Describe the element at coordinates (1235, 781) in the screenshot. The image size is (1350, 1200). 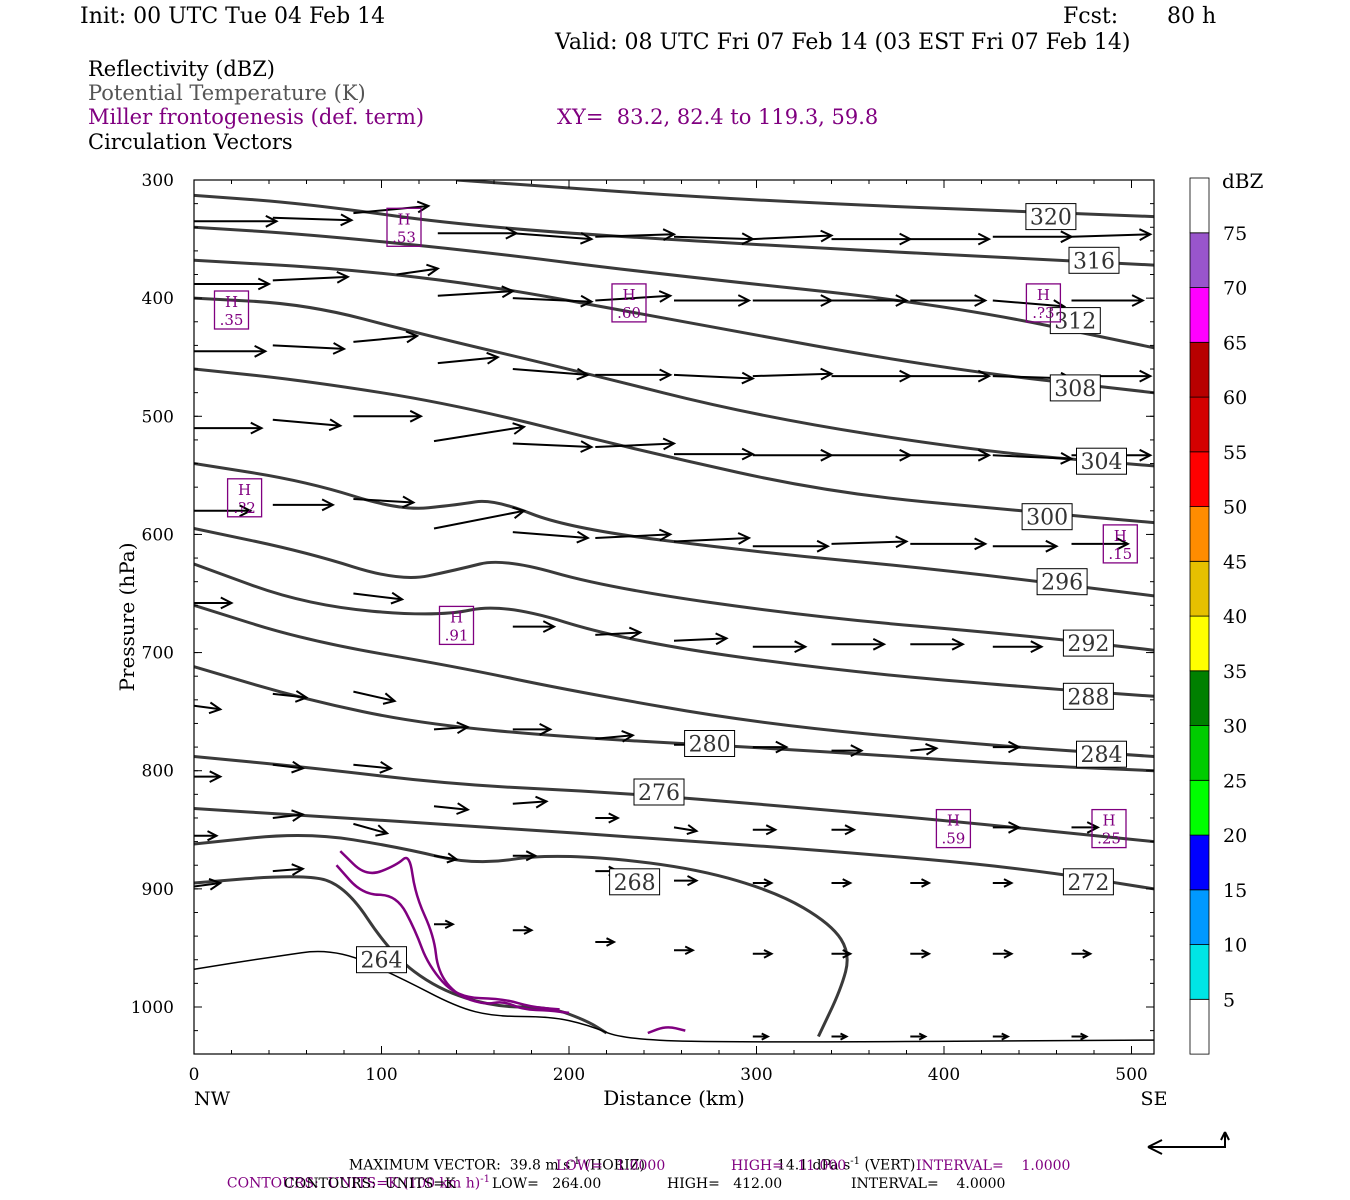
I see `colorbar-tick-label: 25` at that location.